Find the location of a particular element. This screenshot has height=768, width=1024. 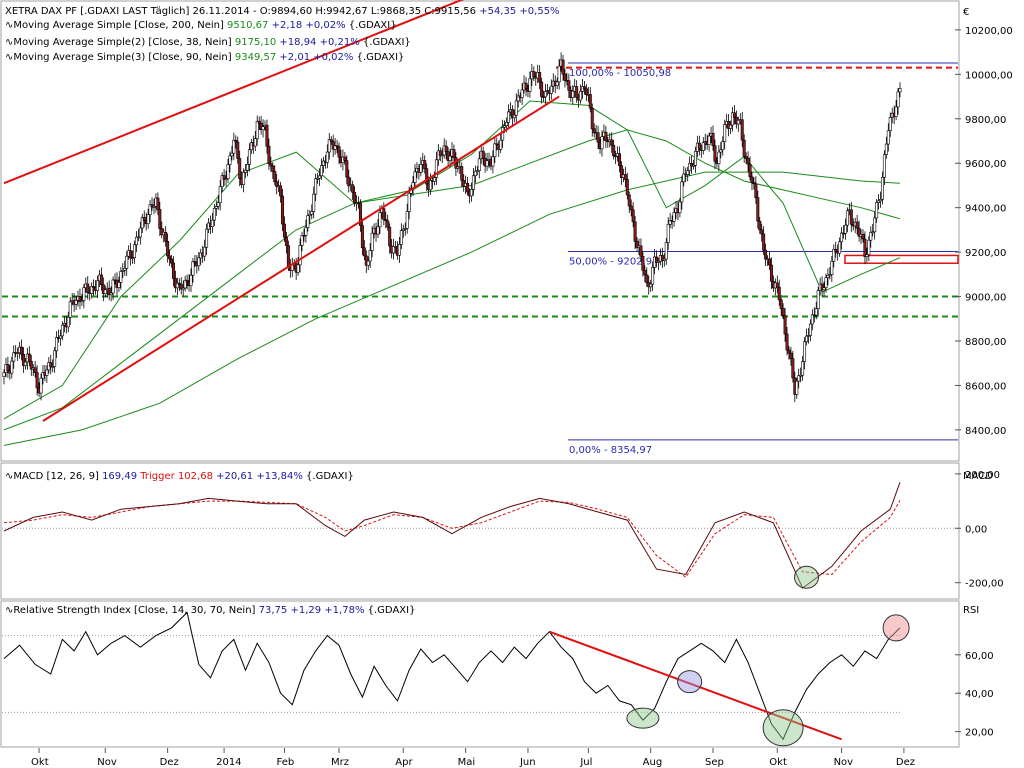

rsi-ytick-label: 20,00 is located at coordinates (979, 733).